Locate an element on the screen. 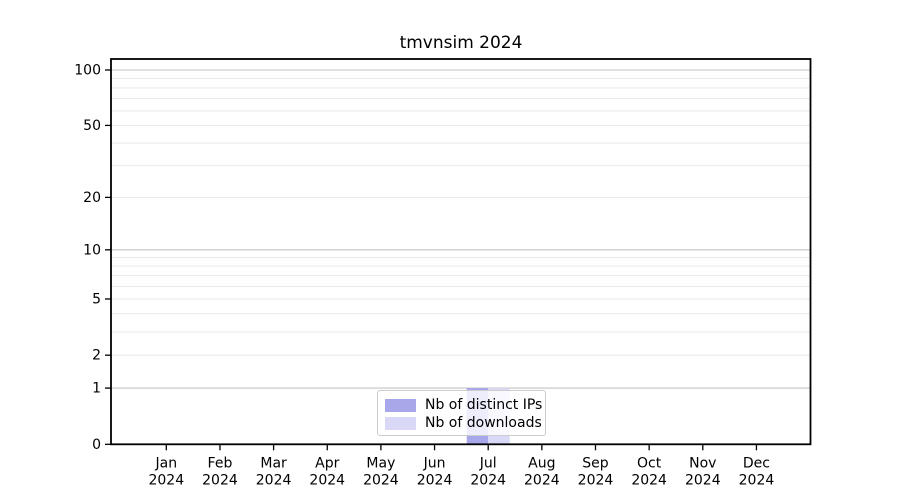 The image size is (900, 500). legend-label-downloads: Nb of downloads is located at coordinates (483, 423).